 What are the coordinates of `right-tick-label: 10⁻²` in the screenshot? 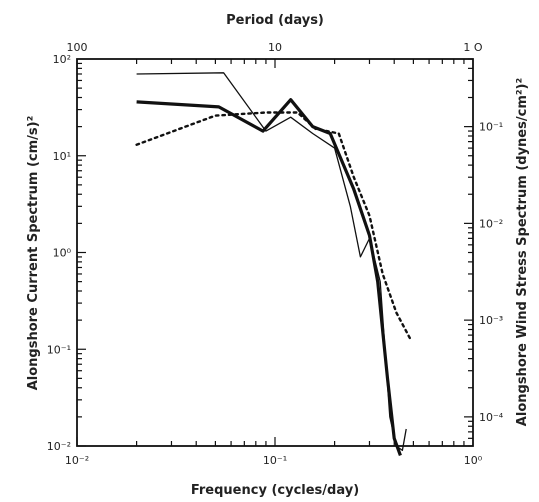 It's located at (491, 223).